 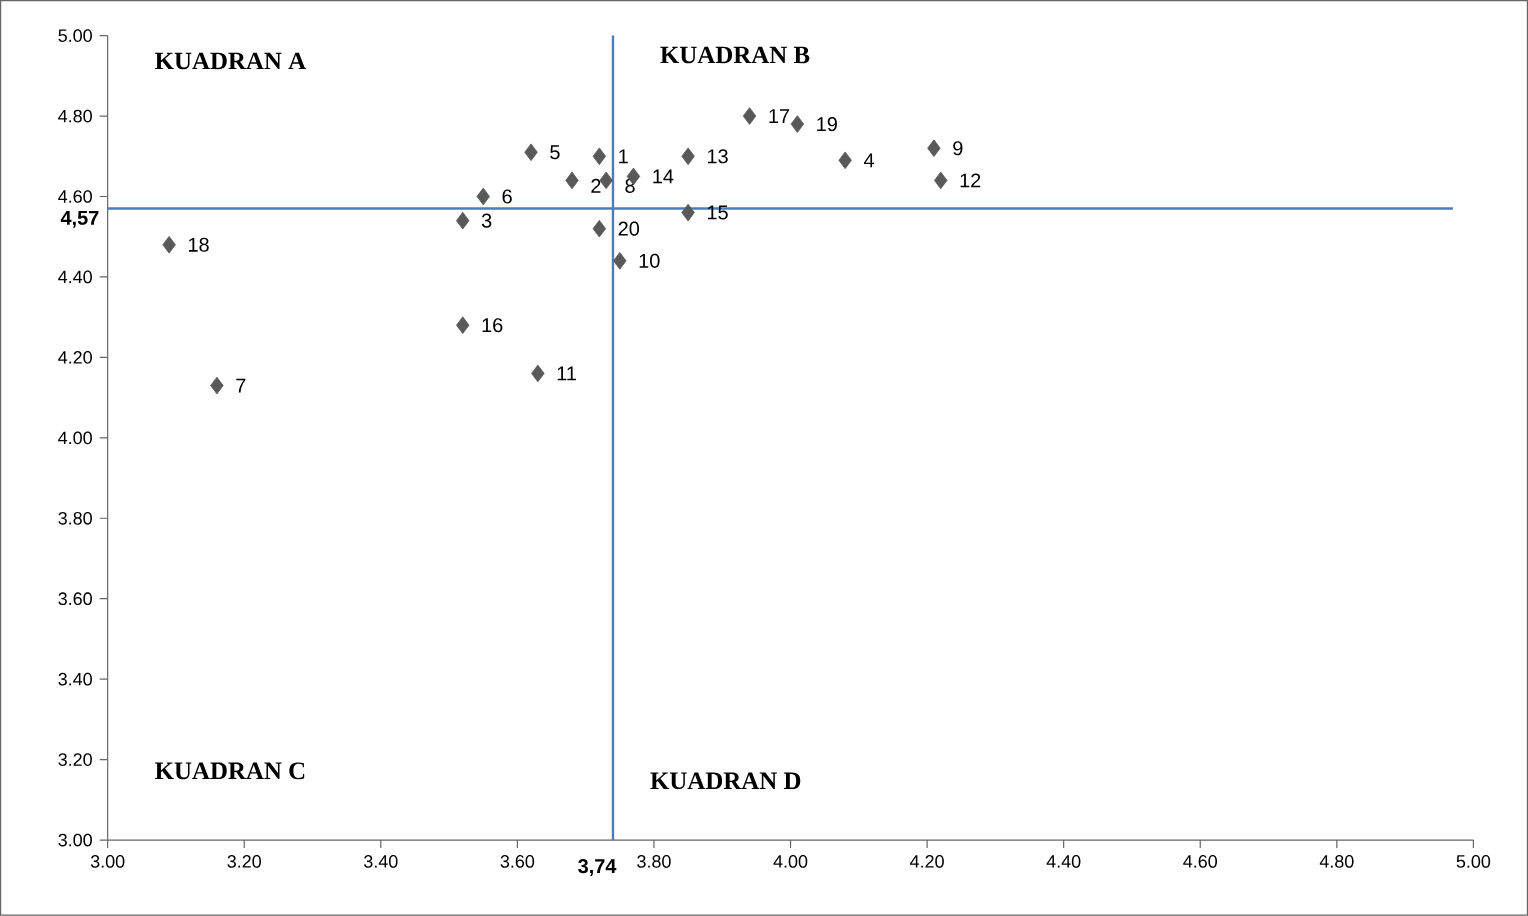 I want to click on annotation: 13, so click(x=717, y=156).